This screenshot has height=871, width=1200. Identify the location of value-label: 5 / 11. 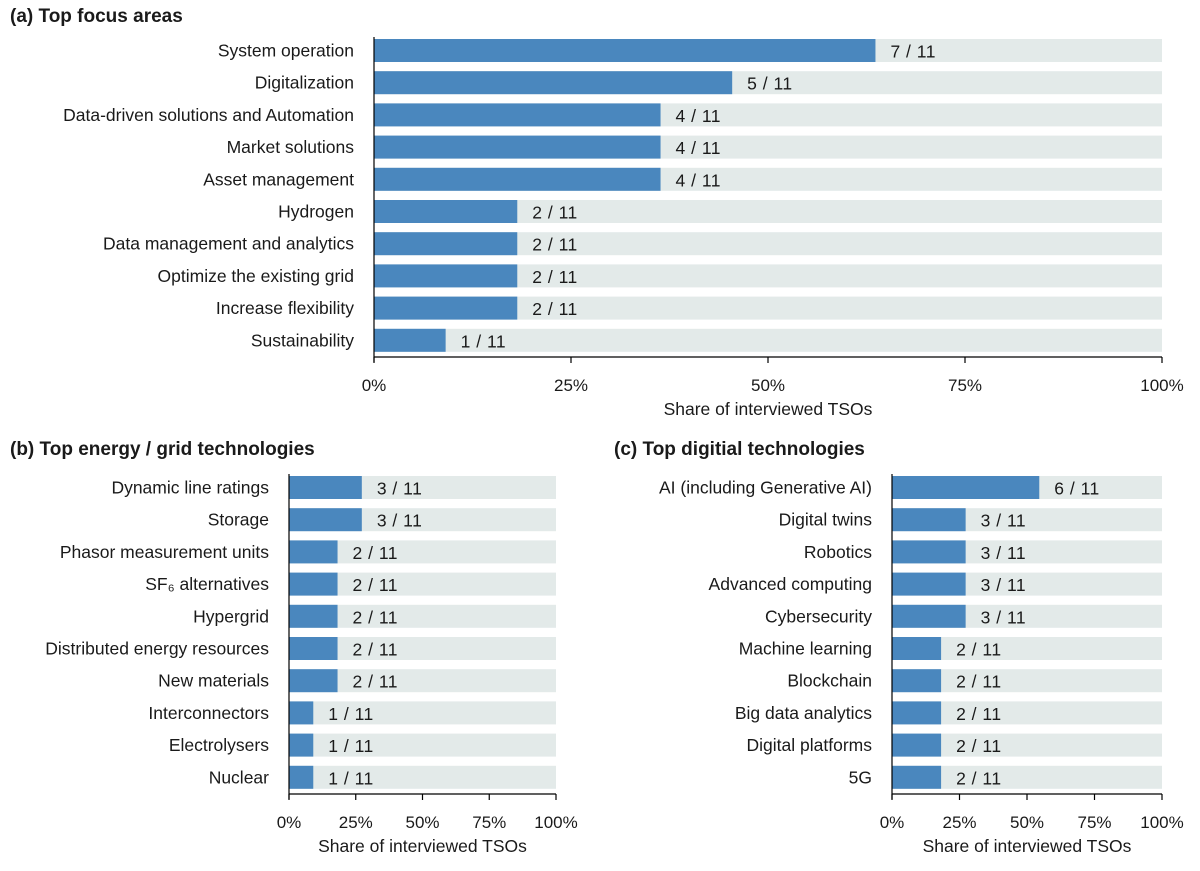
(770, 84).